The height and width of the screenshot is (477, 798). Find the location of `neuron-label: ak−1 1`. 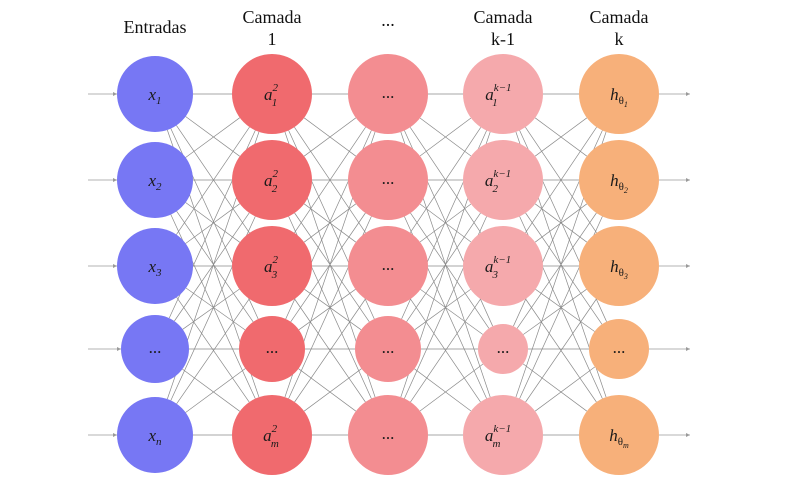

neuron-label: ak−1 1 is located at coordinates (498, 95).